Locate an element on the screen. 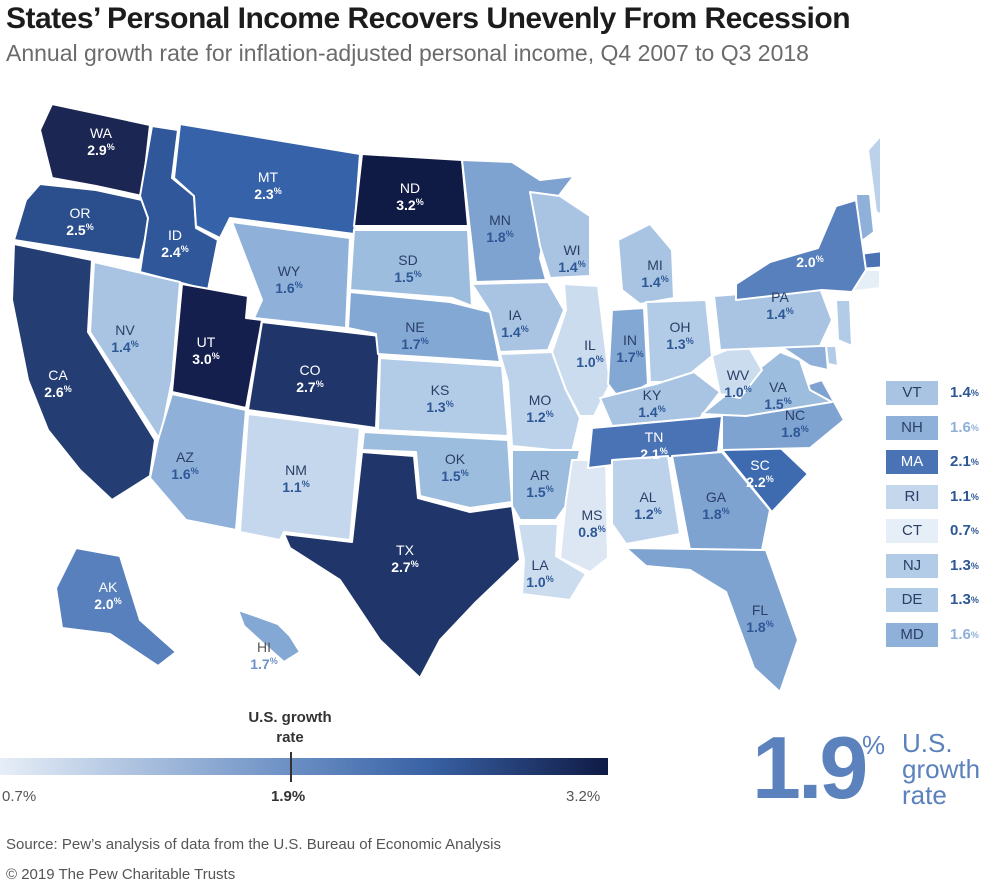 The height and width of the screenshot is (890, 990). state-id is located at coordinates (179, 208).